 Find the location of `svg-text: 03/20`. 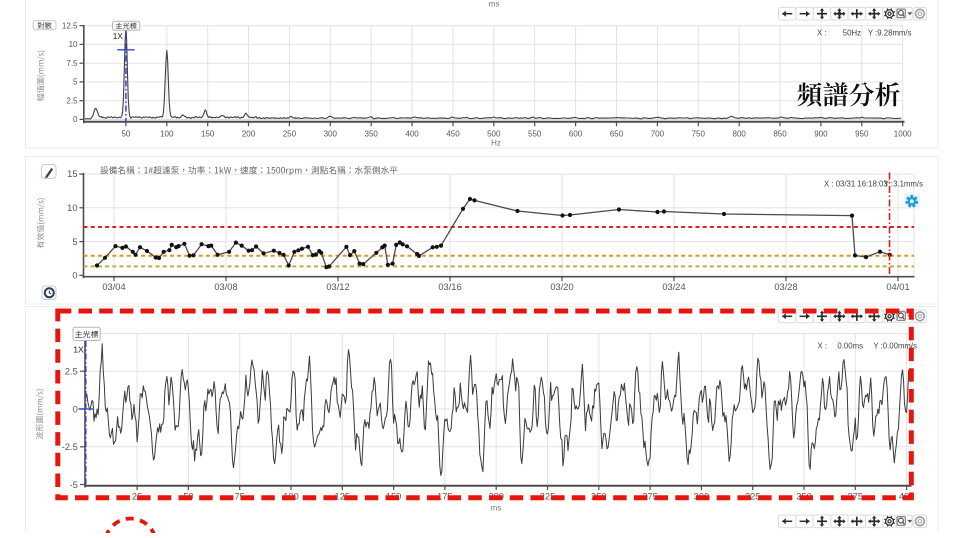

svg-text: 03/20 is located at coordinates (561, 287).